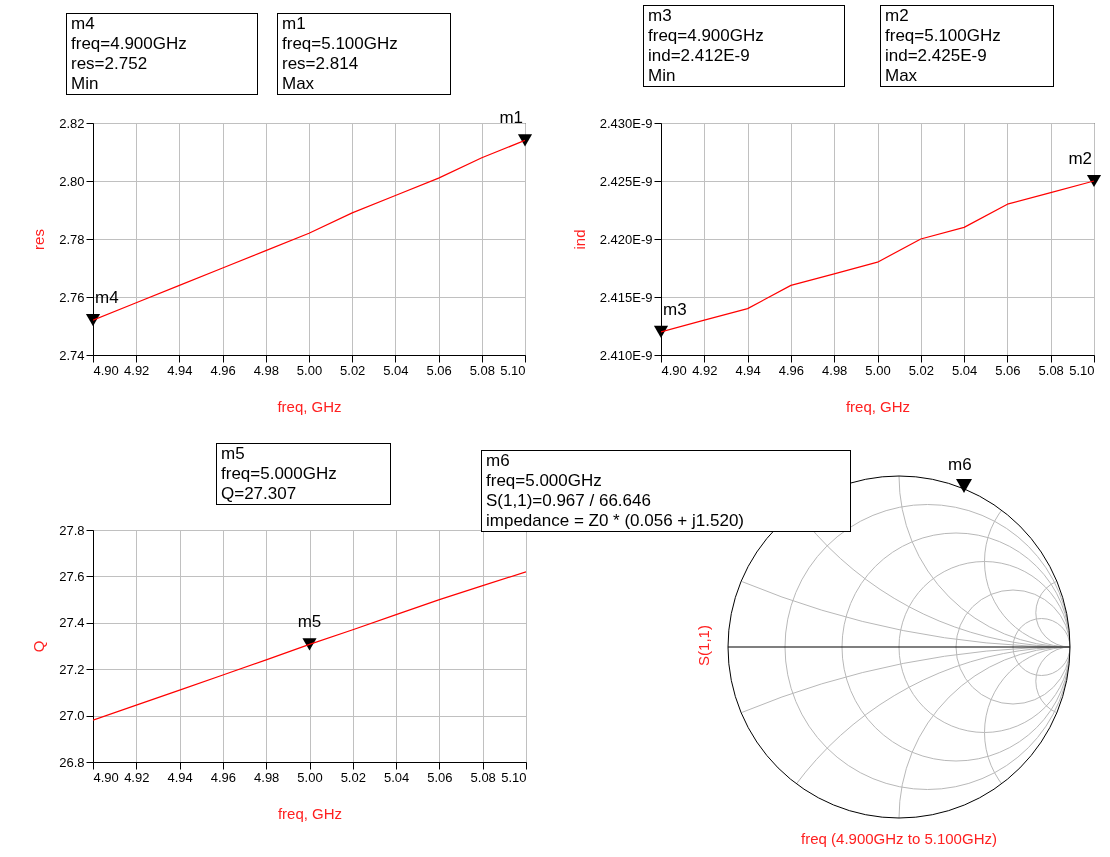 The width and height of the screenshot is (1110, 857). Describe the element at coordinates (309, 622) in the screenshot. I see `annotation: m5` at that location.